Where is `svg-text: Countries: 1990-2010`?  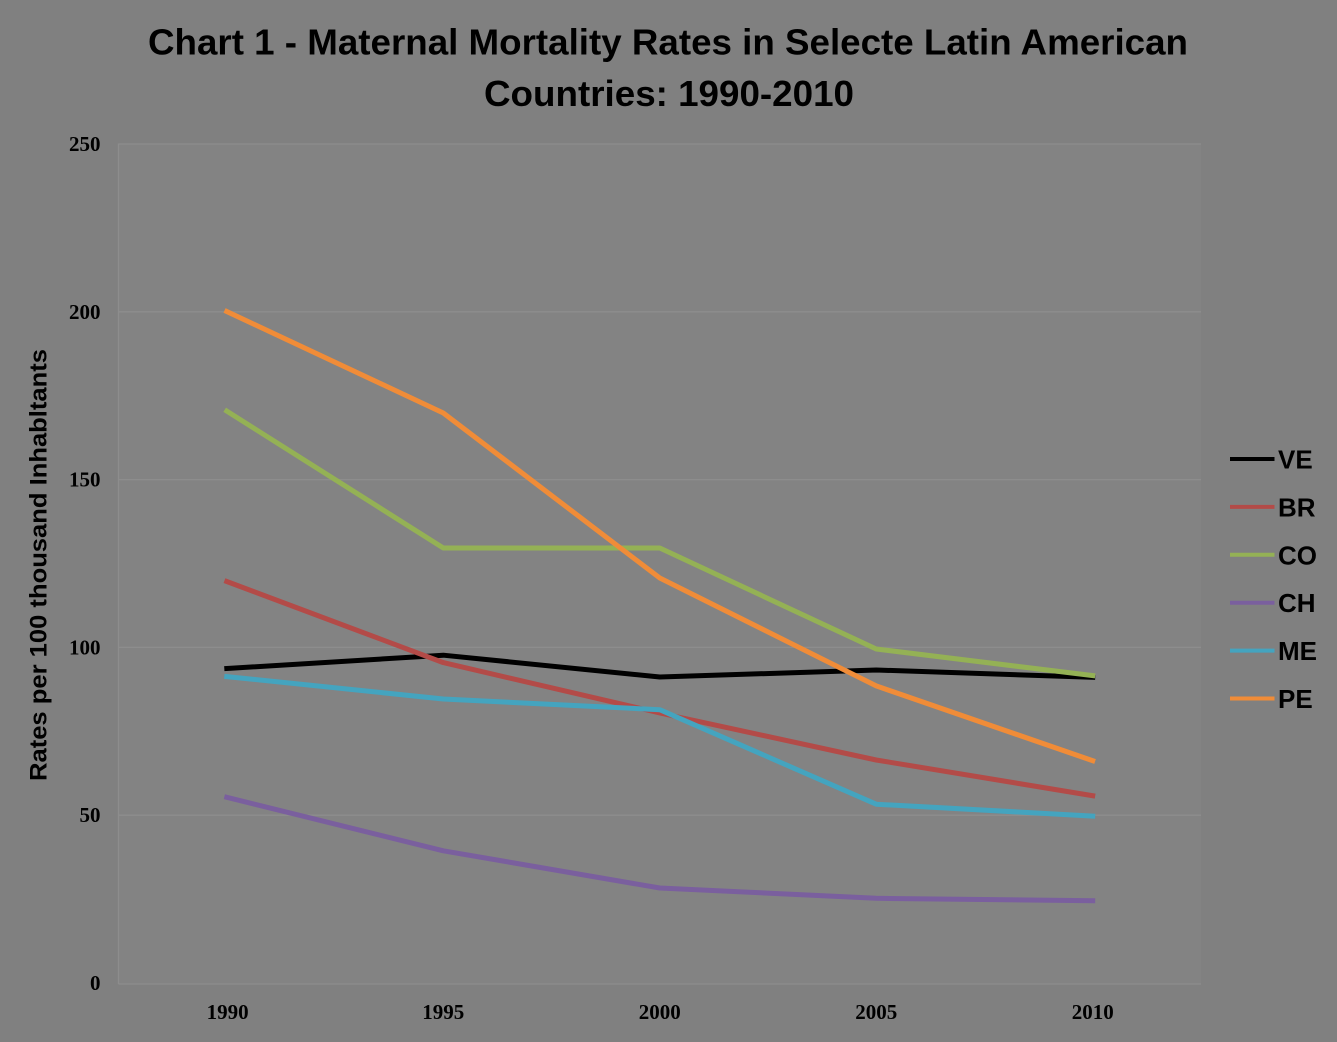
svg-text: Countries: 1990-2010 is located at coordinates (669, 93).